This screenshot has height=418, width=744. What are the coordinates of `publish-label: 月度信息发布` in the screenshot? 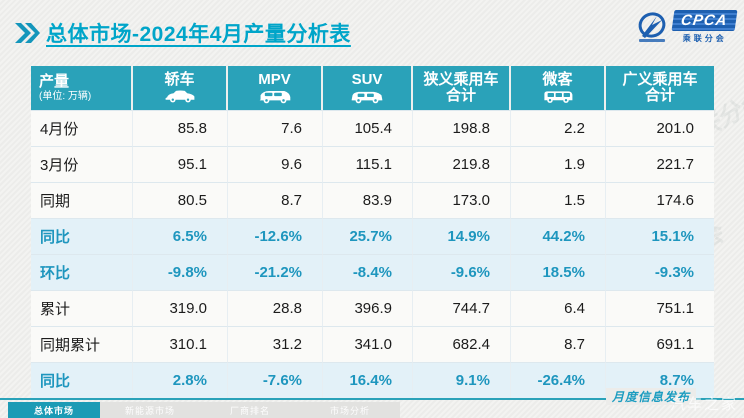 It's located at (650, 396).